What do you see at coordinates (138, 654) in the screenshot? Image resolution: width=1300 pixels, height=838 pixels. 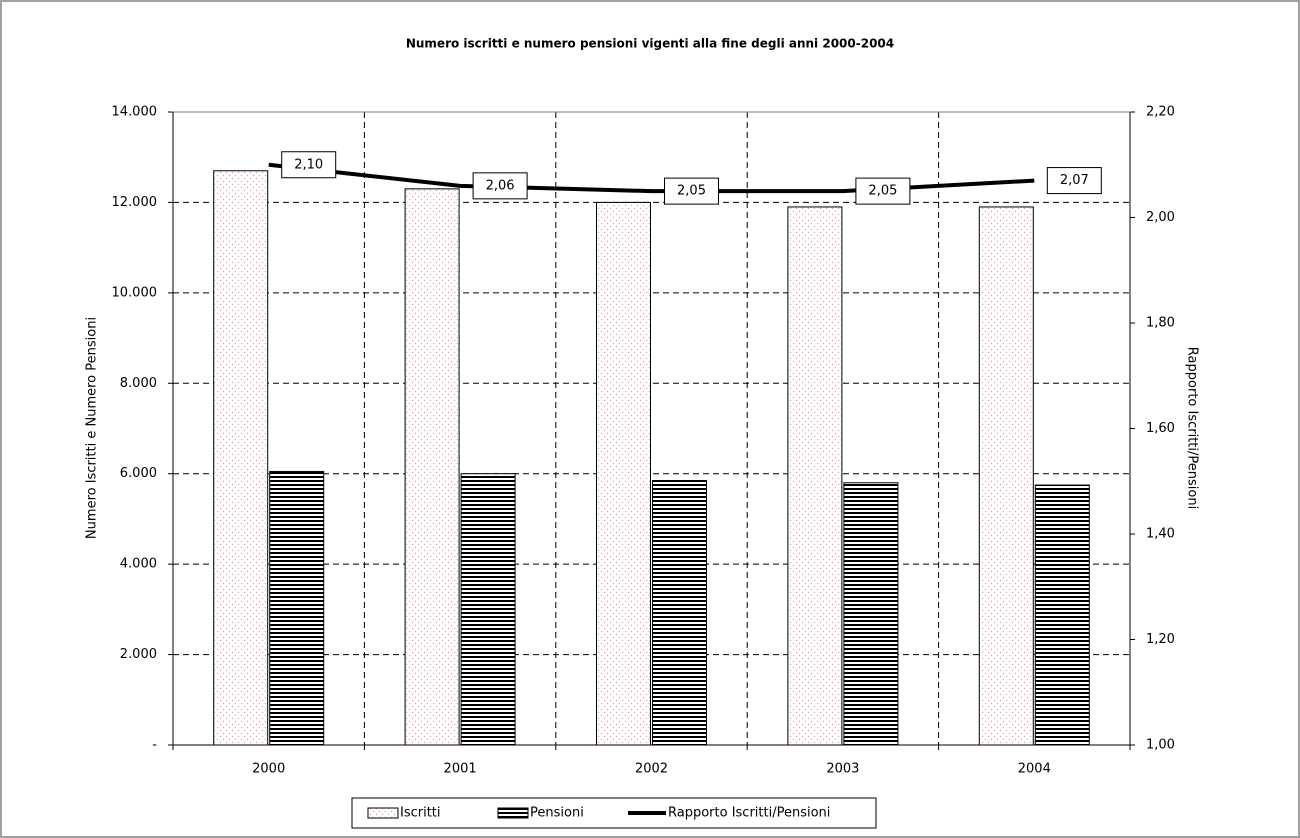 I see `y-tick-label: 2.000` at bounding box center [138, 654].